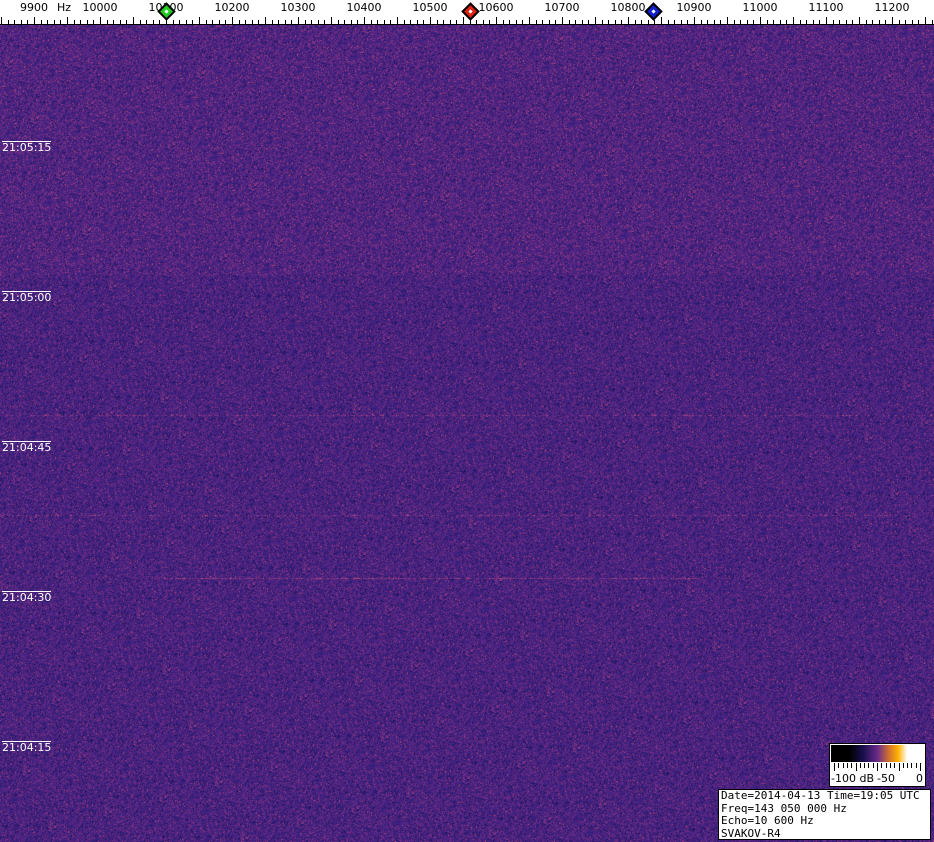 This screenshot has height=842, width=934. What do you see at coordinates (27, 147) in the screenshot?
I see `time-label: 21:05:15` at bounding box center [27, 147].